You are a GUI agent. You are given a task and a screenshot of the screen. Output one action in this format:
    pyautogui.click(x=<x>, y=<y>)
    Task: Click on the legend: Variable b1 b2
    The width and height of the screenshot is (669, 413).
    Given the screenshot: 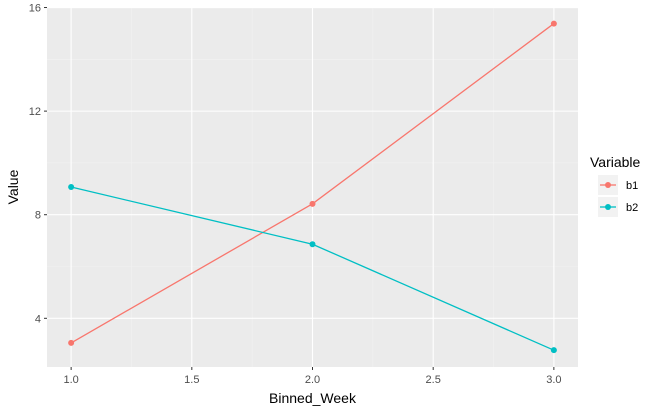 What is the action you would take?
    pyautogui.click(x=615, y=185)
    